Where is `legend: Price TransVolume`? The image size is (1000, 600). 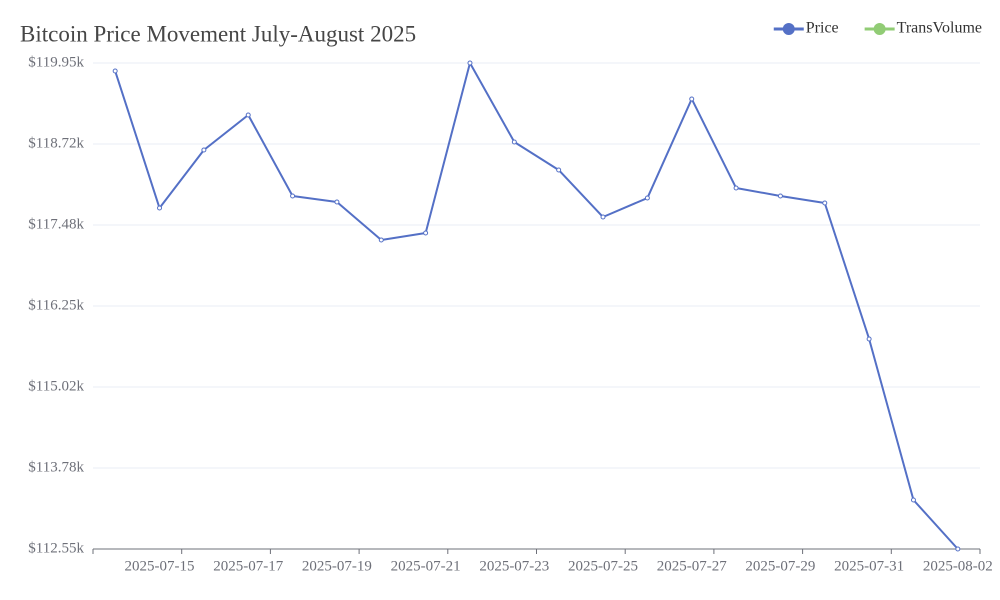 legend: Price TransVolume is located at coordinates (877, 28).